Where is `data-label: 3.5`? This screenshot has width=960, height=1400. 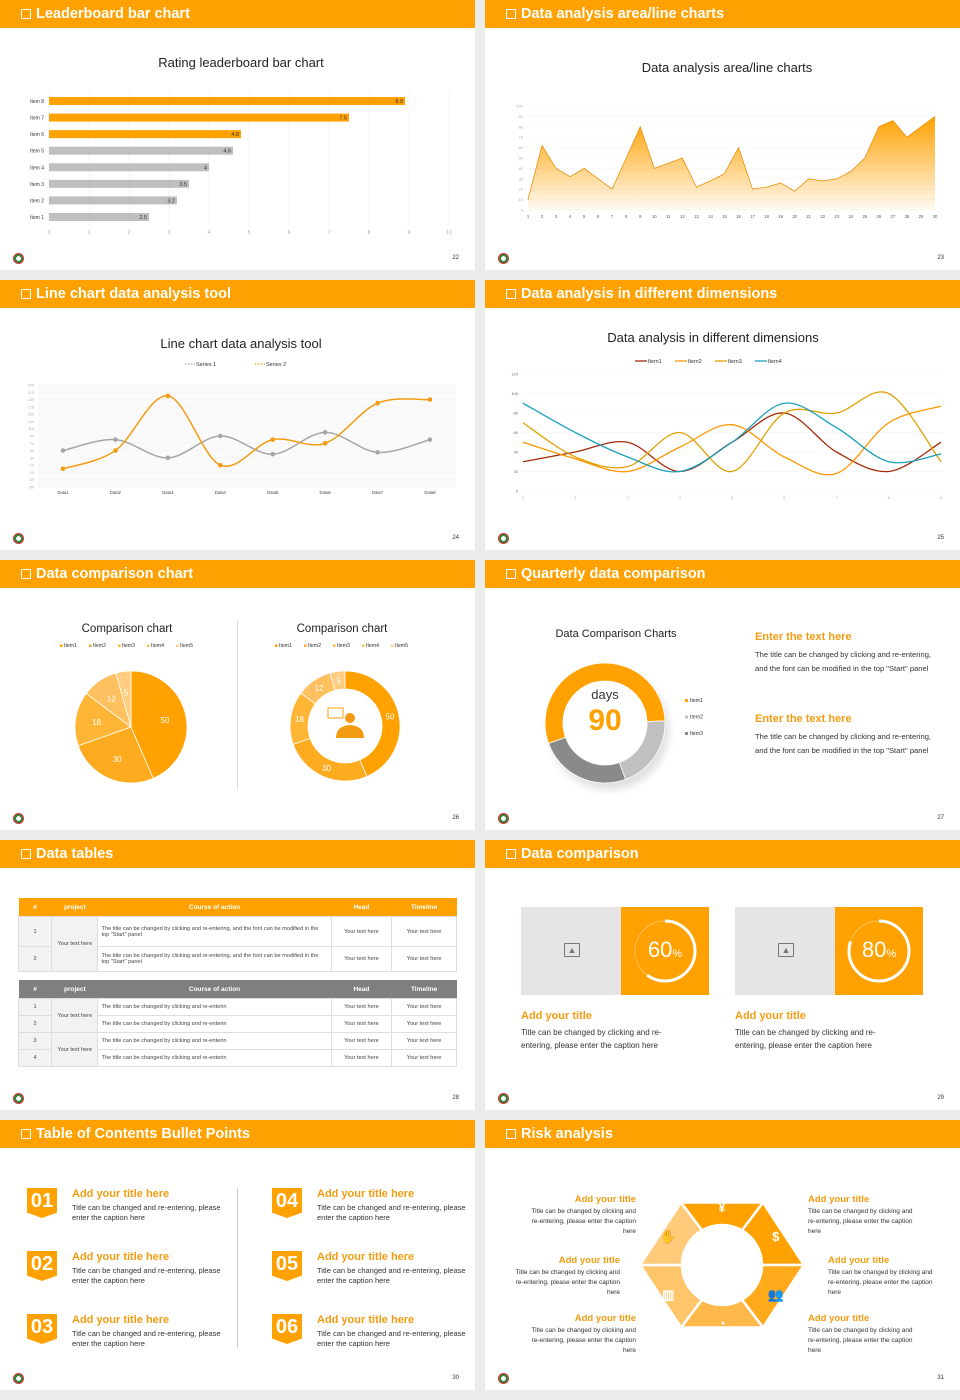 data-label: 3.5 is located at coordinates (183, 185).